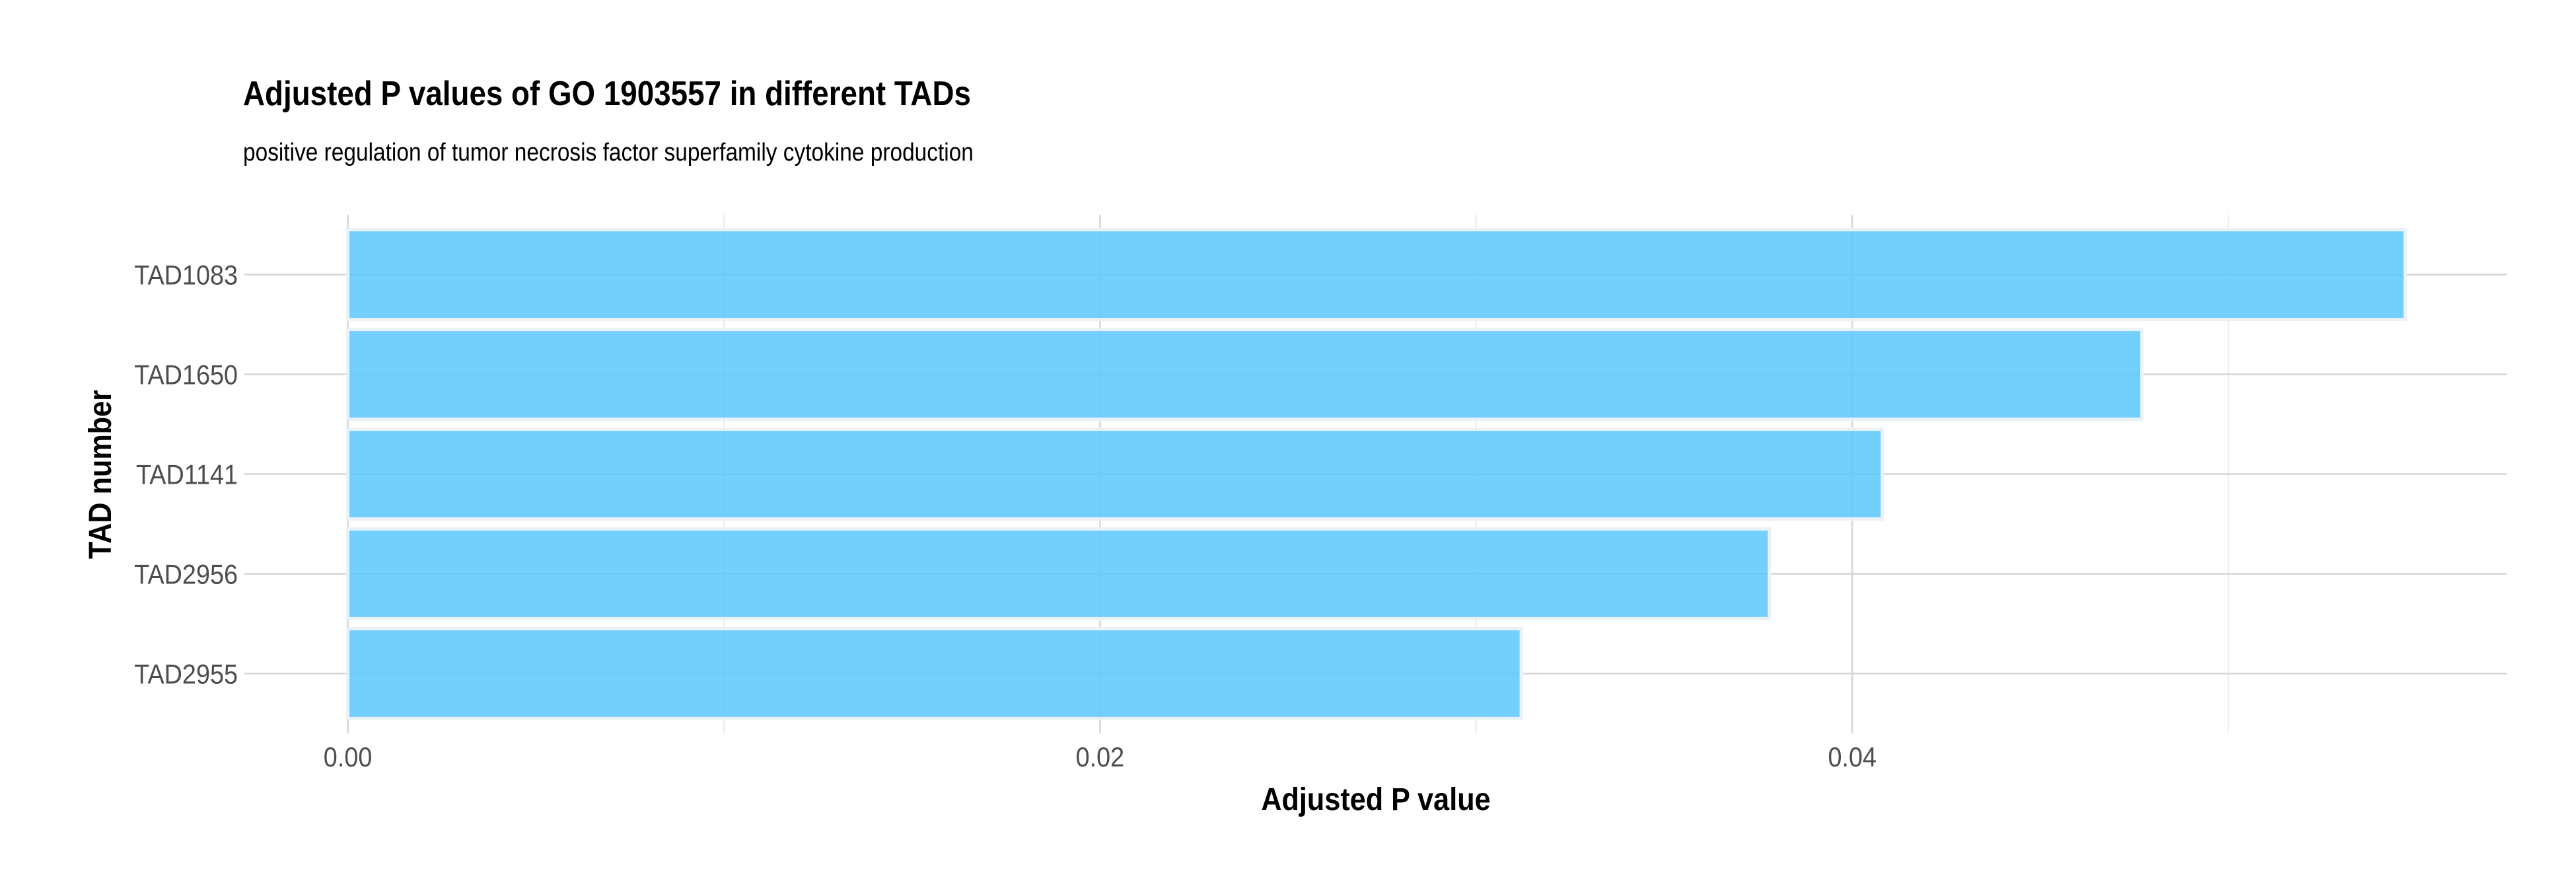 This screenshot has width=2576, height=892. Describe the element at coordinates (1245, 375) in the screenshot. I see `bar-tad1650` at that location.